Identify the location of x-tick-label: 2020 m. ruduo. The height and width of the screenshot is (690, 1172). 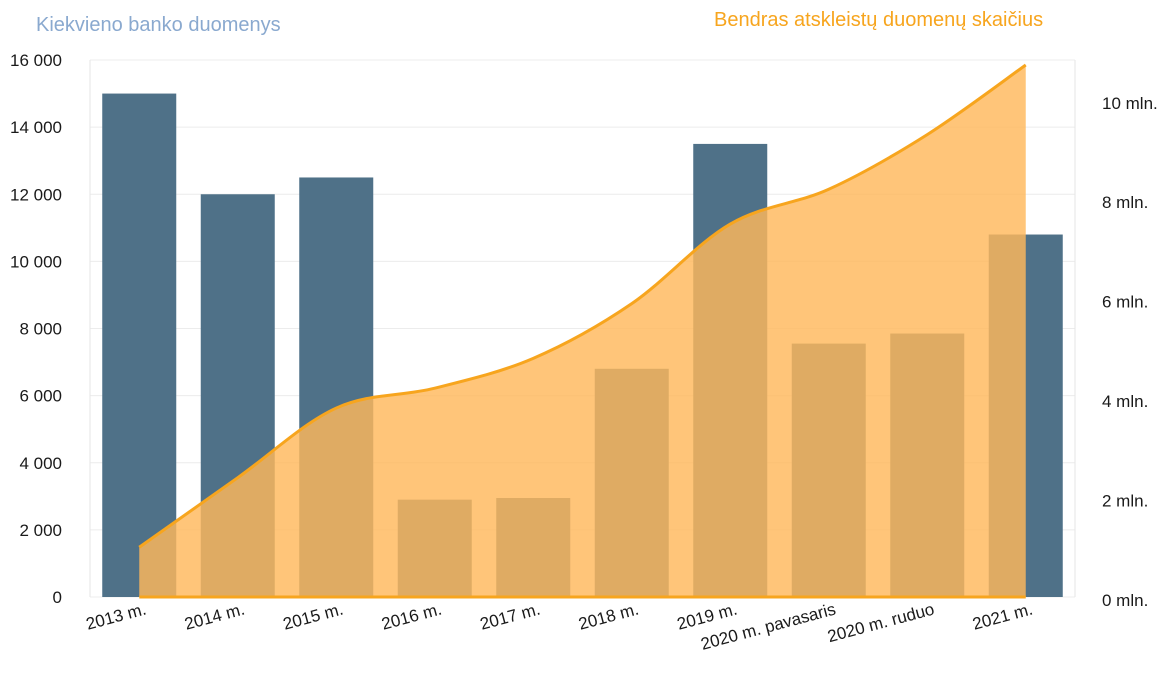
(880, 623).